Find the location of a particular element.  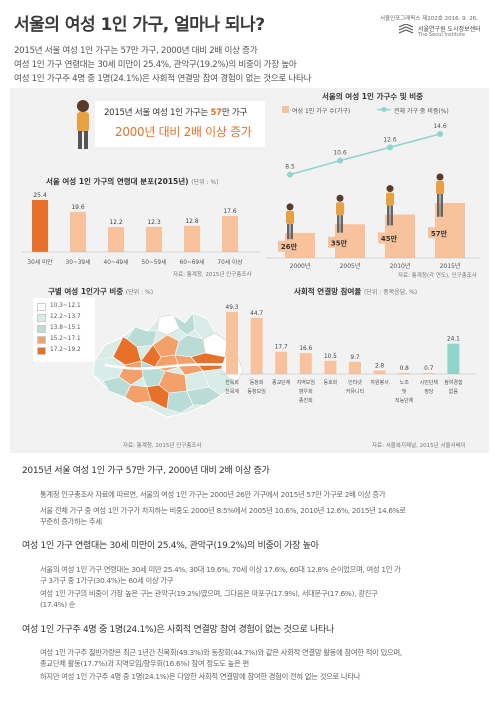

map-legend-label: 17.2~19.2 is located at coordinates (65, 350).